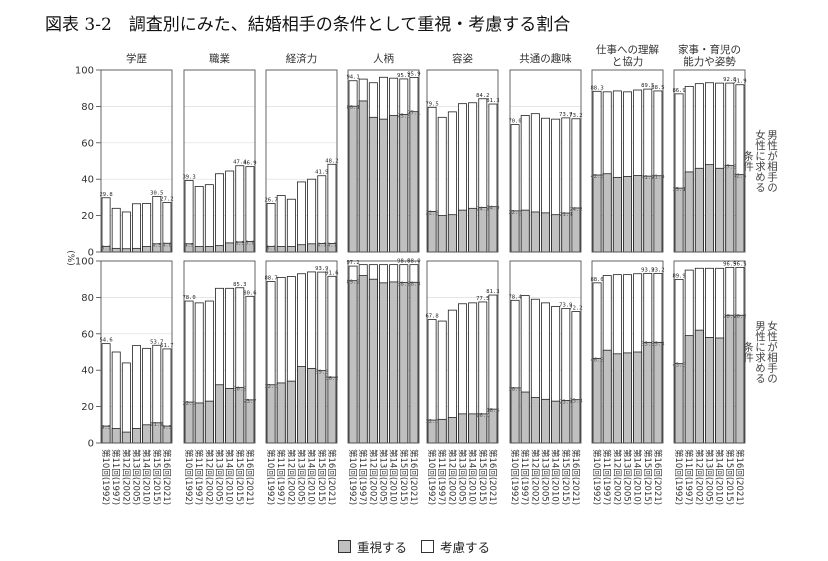  I want to click on data-label-total: 79.5, so click(431, 104).